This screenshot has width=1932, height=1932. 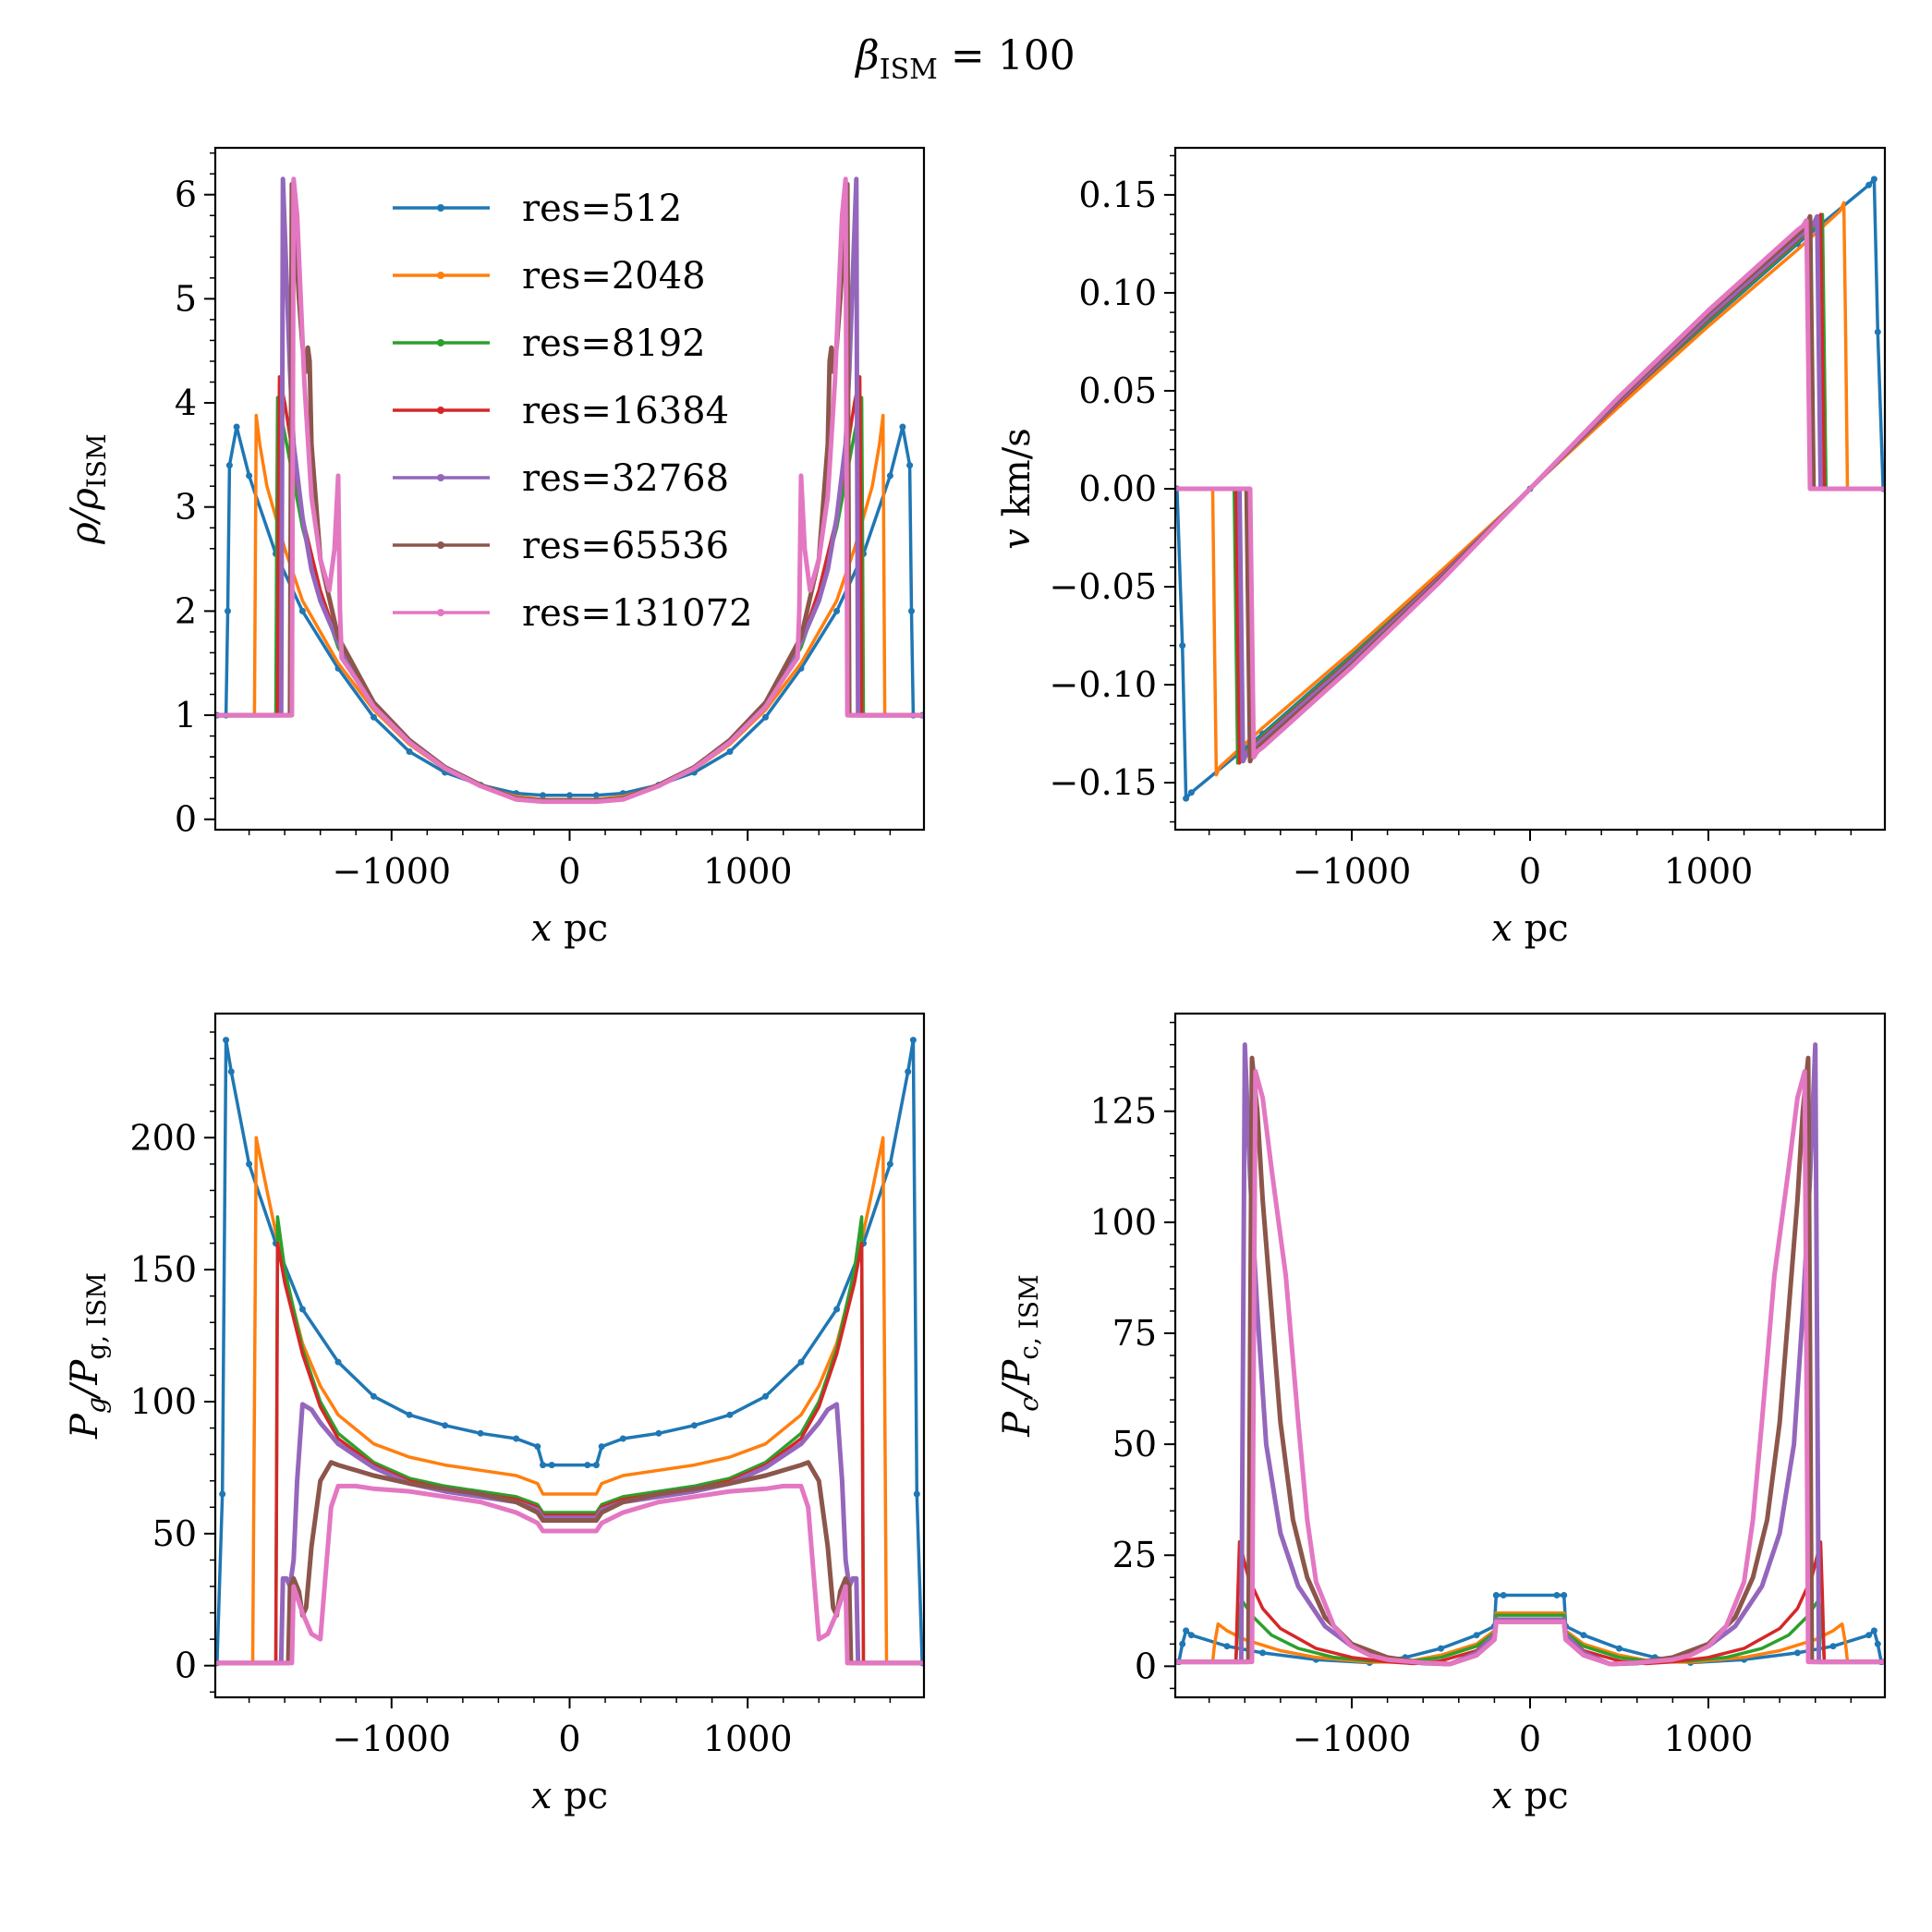 What do you see at coordinates (85, 1380) in the screenshot?
I see `y-axis-label-mid: /P` at bounding box center [85, 1380].